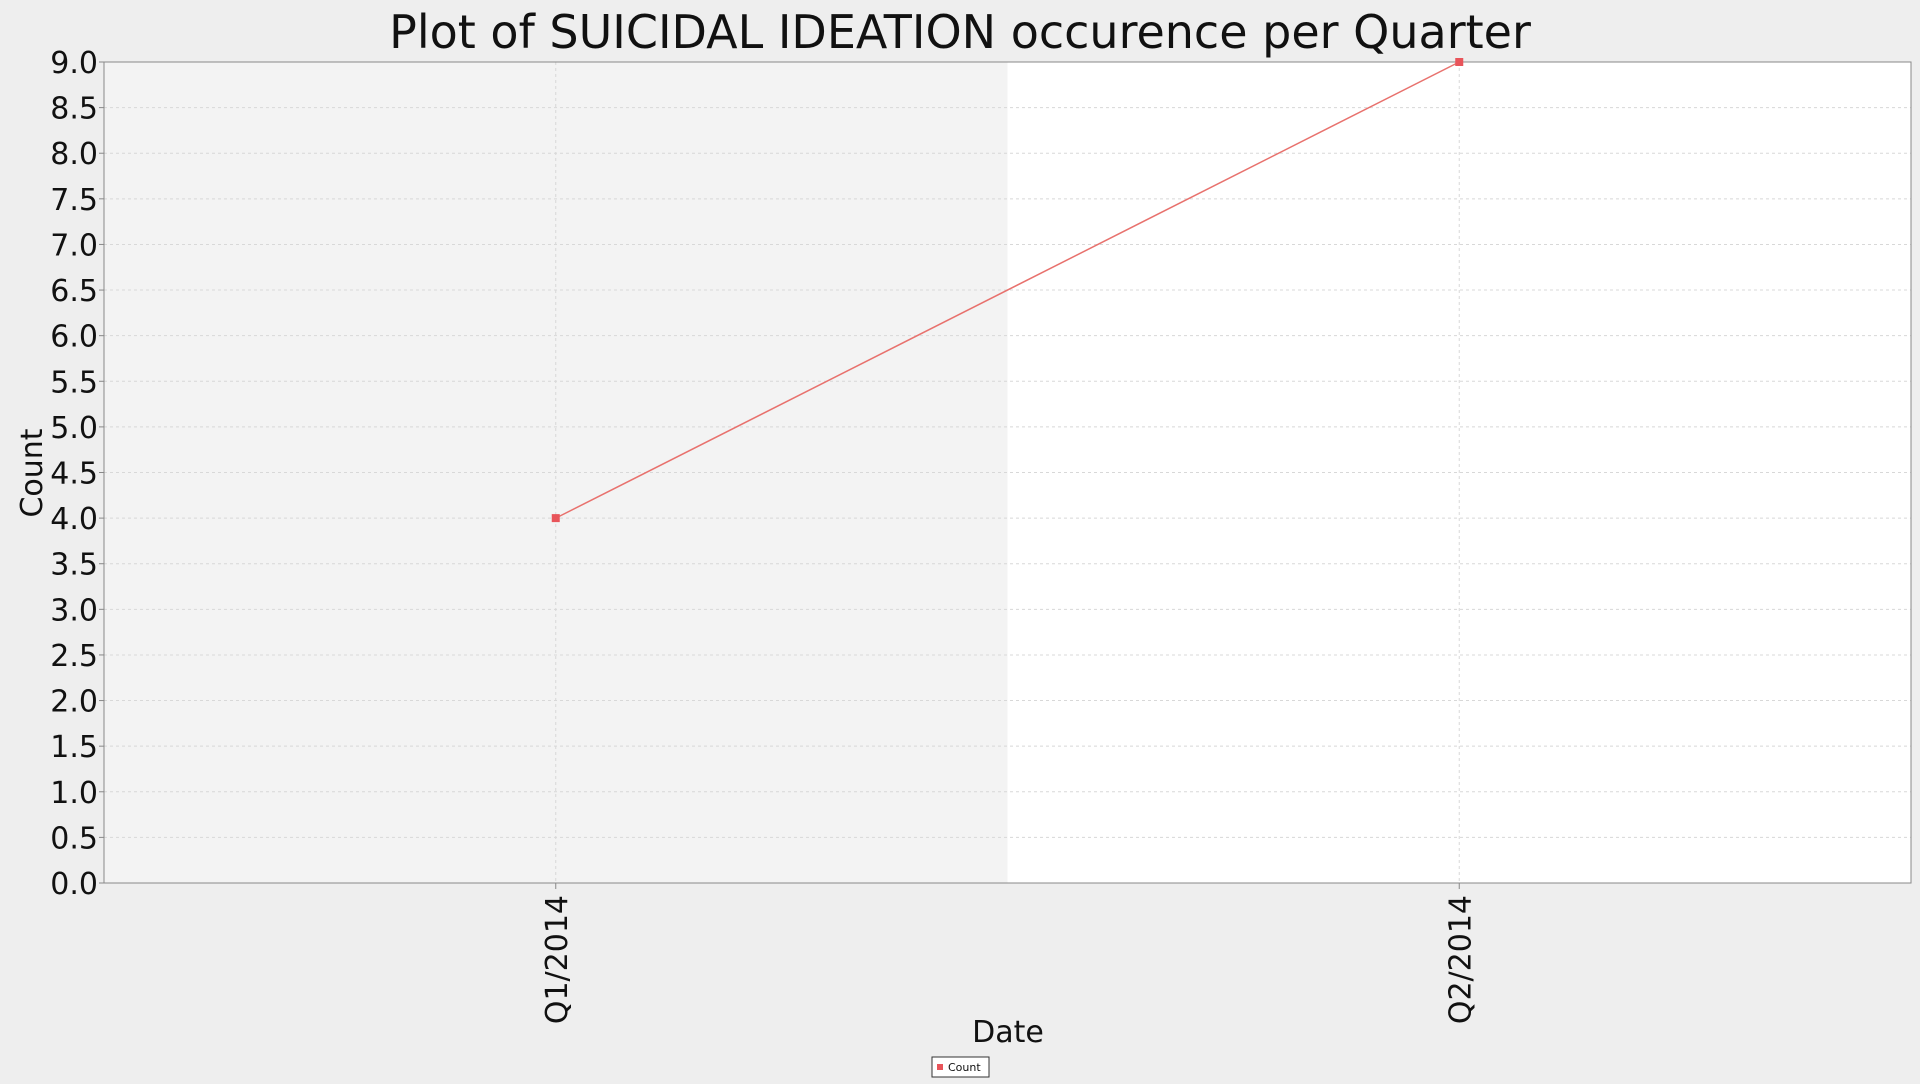 This screenshot has height=1084, width=1920. Describe the element at coordinates (74, 565) in the screenshot. I see `y-tick-label: 3.5` at that location.